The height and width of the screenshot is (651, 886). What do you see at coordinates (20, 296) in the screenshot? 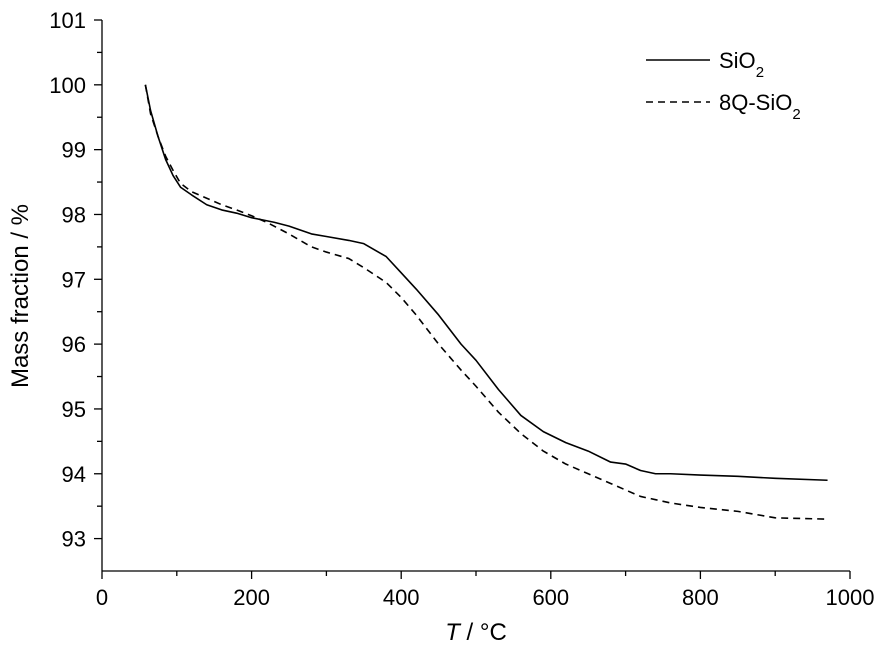
I see `y-axis-title: Mass fraction / %` at bounding box center [20, 296].